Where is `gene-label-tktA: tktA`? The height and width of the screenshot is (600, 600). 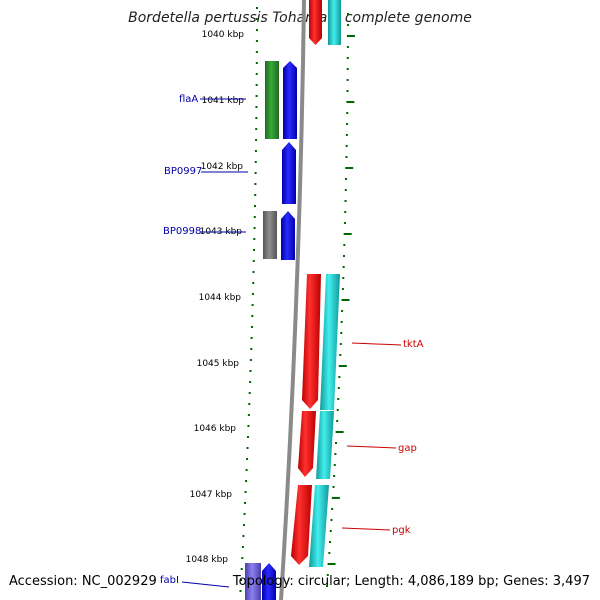 gene-label-tktA: tktA is located at coordinates (413, 344).